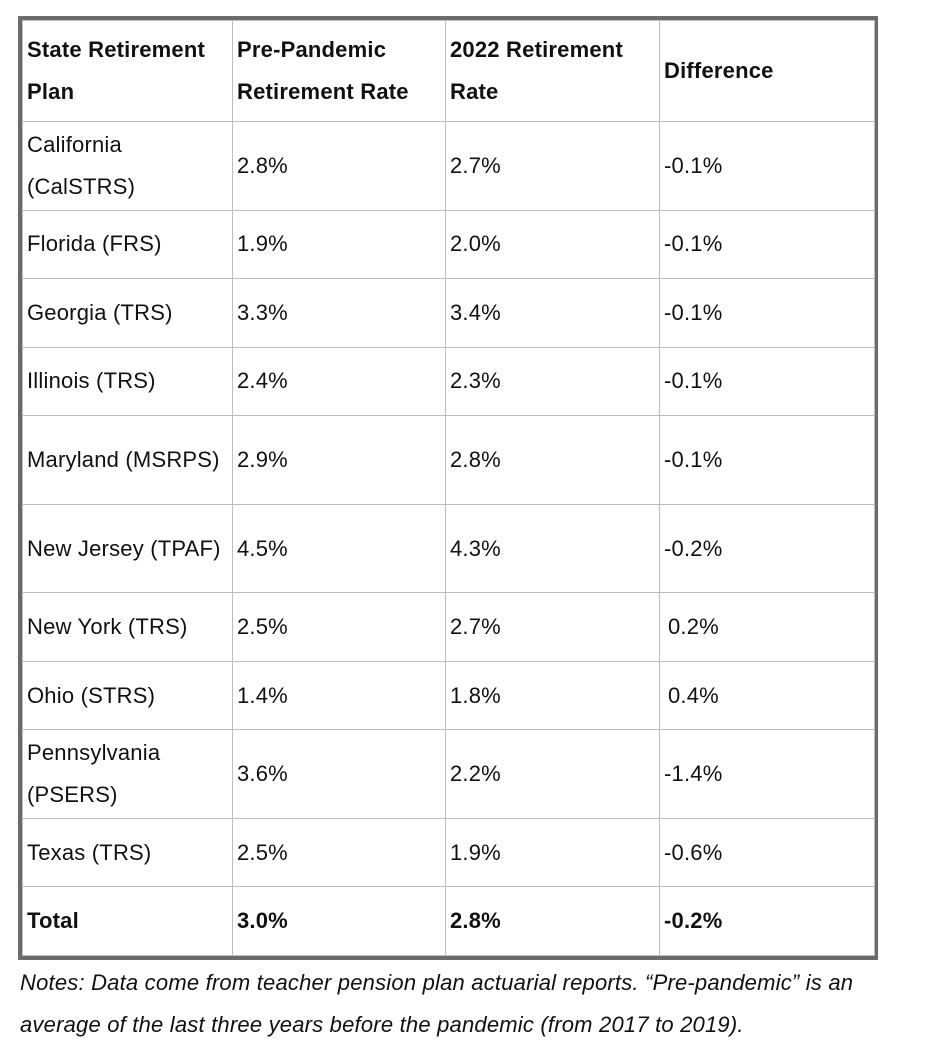 The width and height of the screenshot is (930, 1064). I want to click on plan-name-cell: Florida (FRS), so click(127, 244).